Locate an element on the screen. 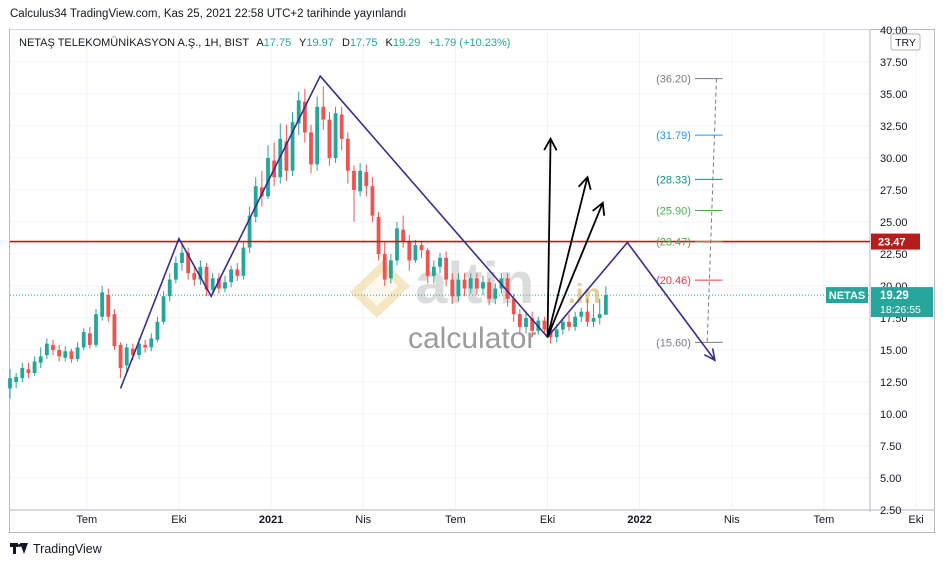 The width and height of the screenshot is (949, 568). tradingview-logo-icon is located at coordinates (19, 549).